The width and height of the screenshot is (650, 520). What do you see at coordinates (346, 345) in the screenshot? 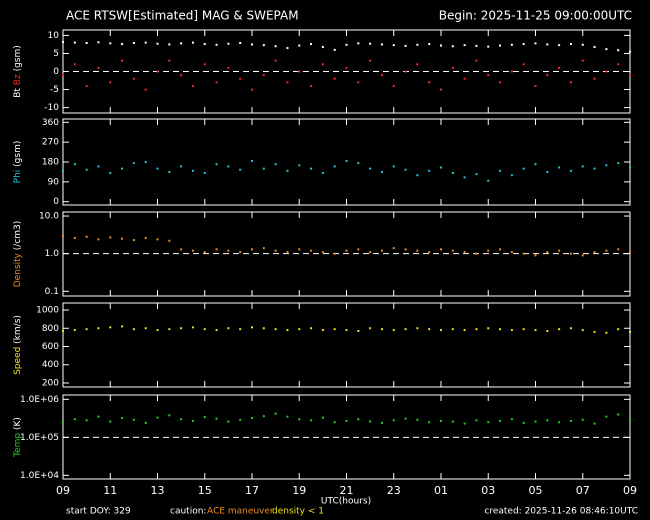
I see `plot-frame` at bounding box center [346, 345].